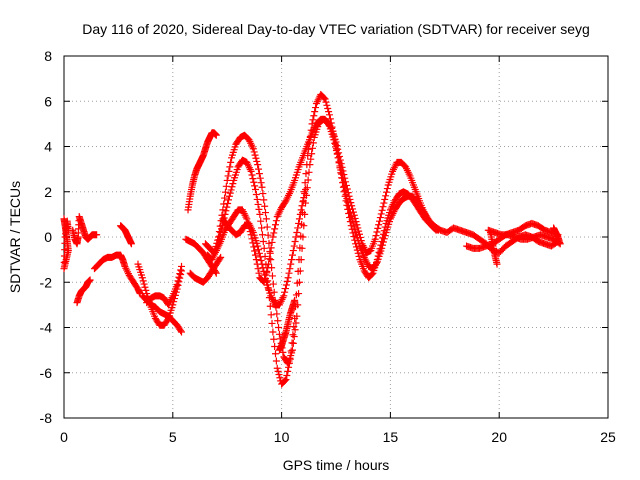 The image size is (640, 480). Describe the element at coordinates (46, 418) in the screenshot. I see `y-tick-label: -8` at that location.